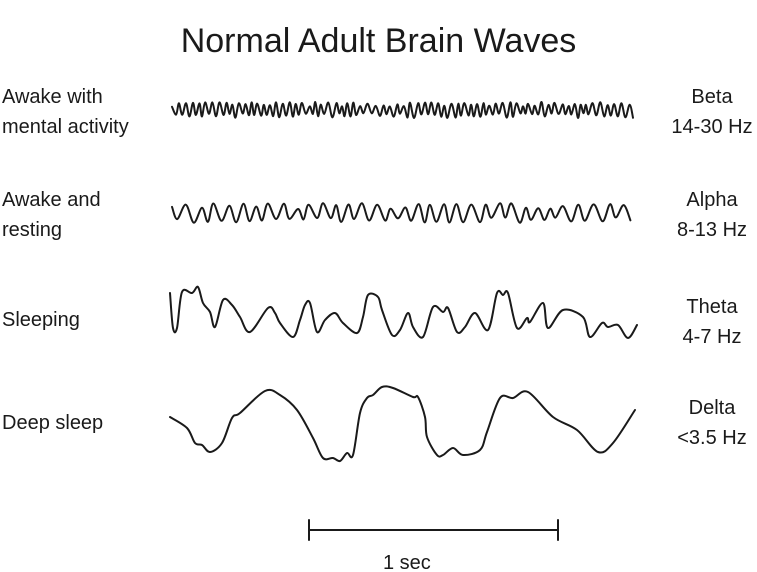 The height and width of the screenshot is (572, 757). I want to click on state-label-beta: Awake with mental activity, so click(65, 112).